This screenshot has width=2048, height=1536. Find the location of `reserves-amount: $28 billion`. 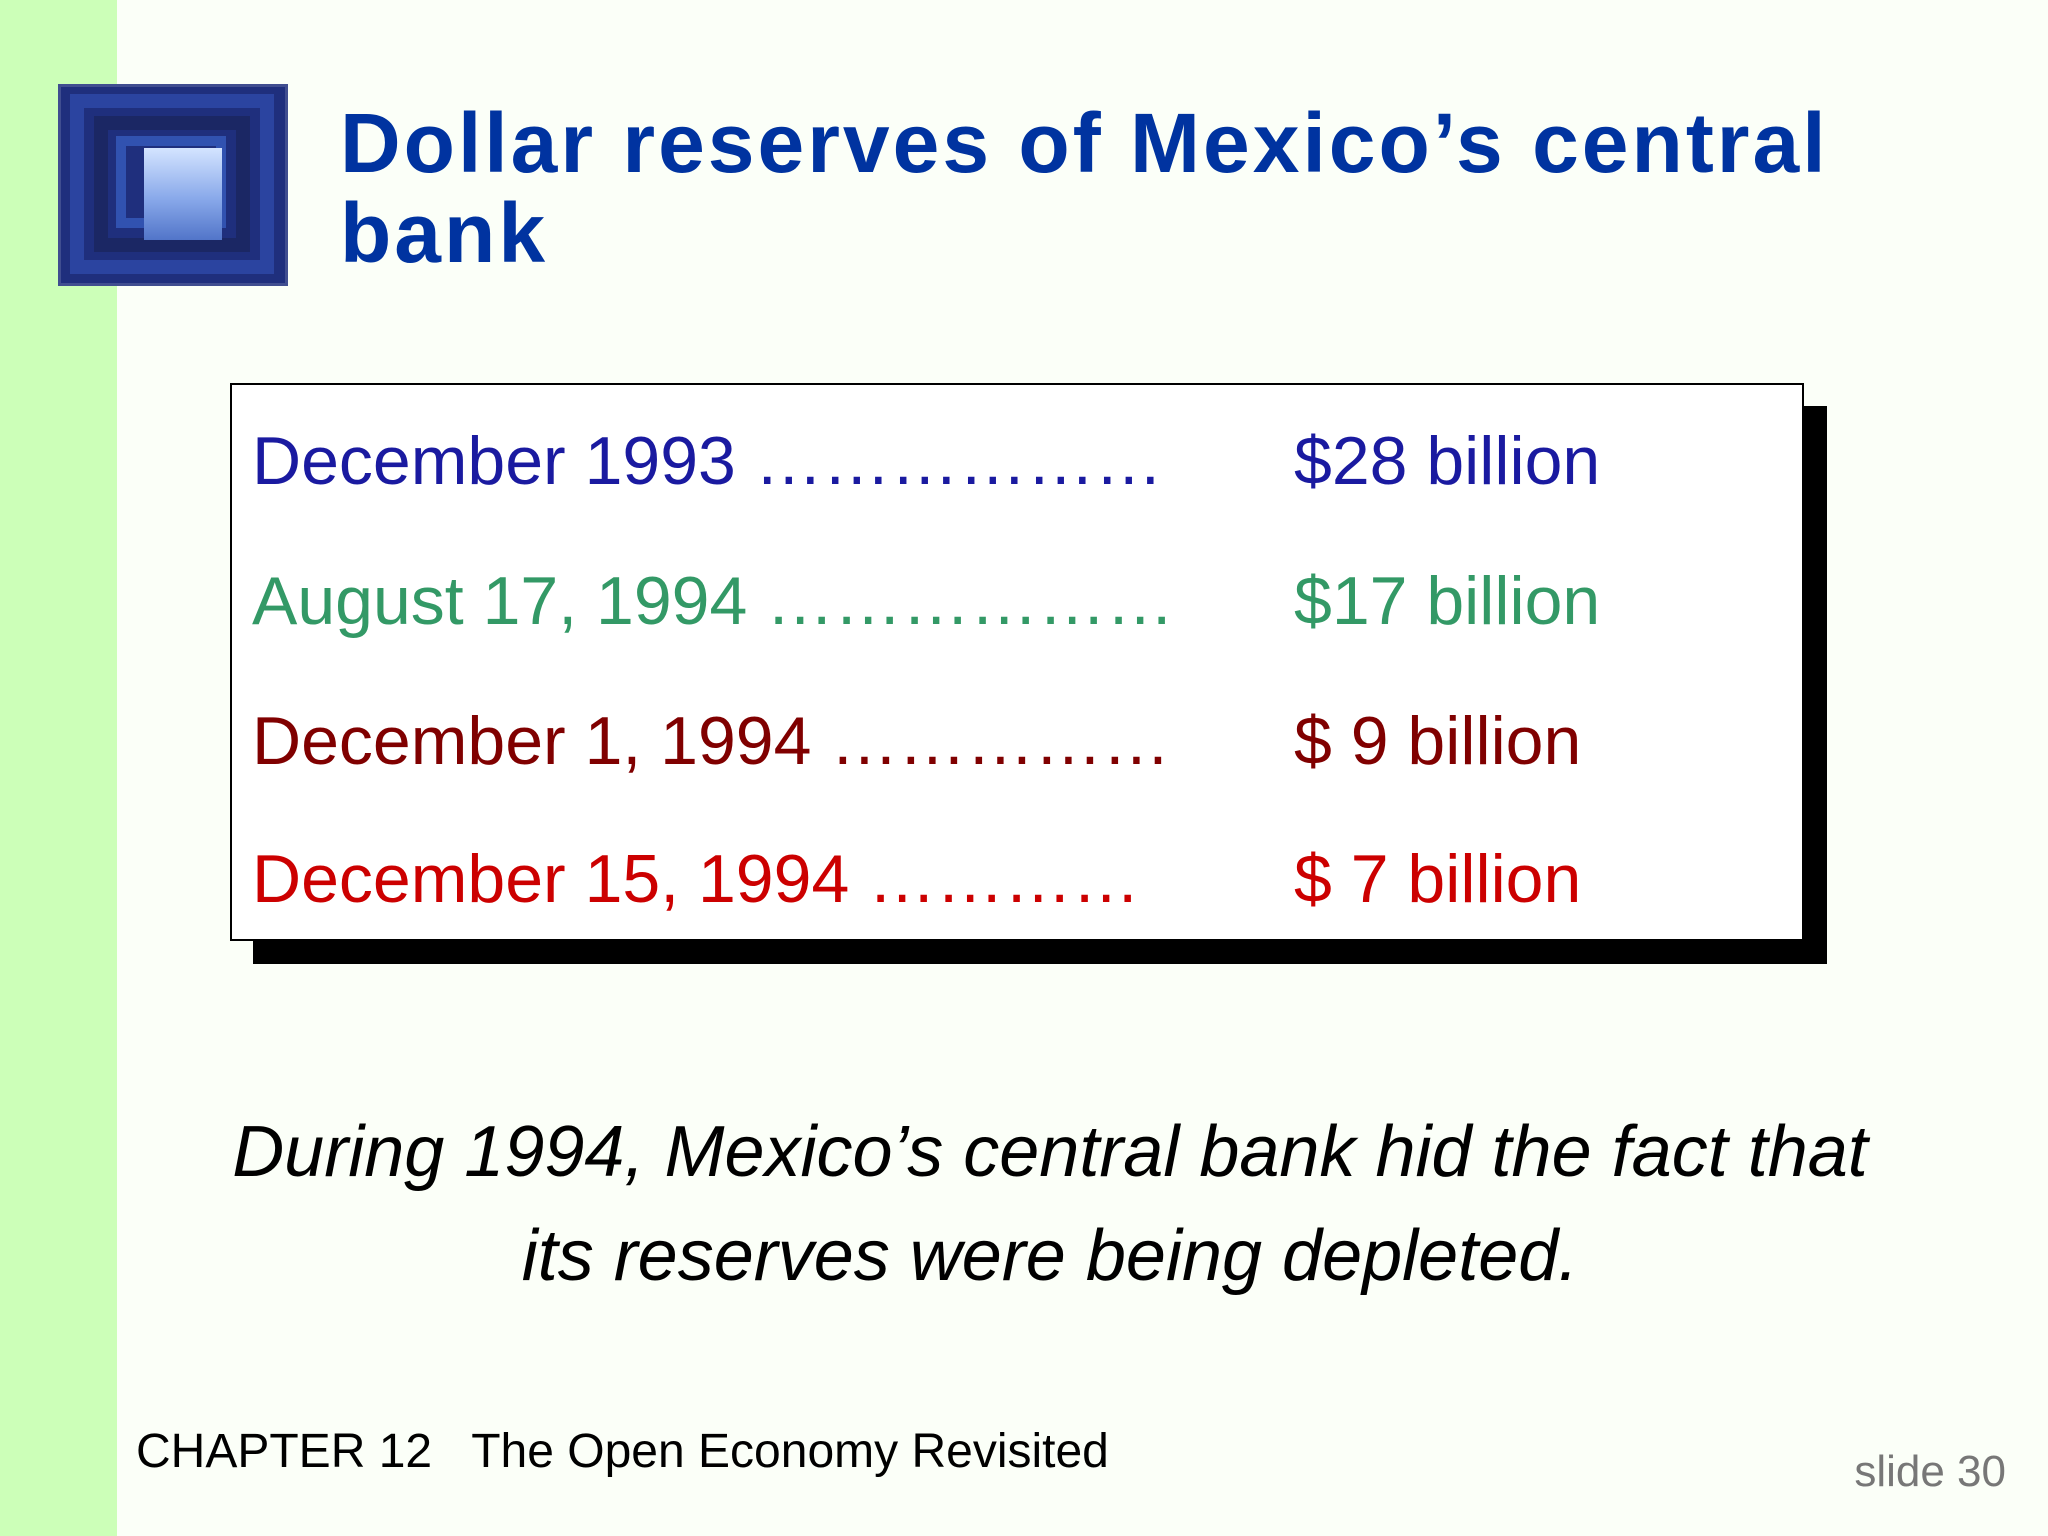

reserves-amount: $28 billion is located at coordinates (1447, 461).